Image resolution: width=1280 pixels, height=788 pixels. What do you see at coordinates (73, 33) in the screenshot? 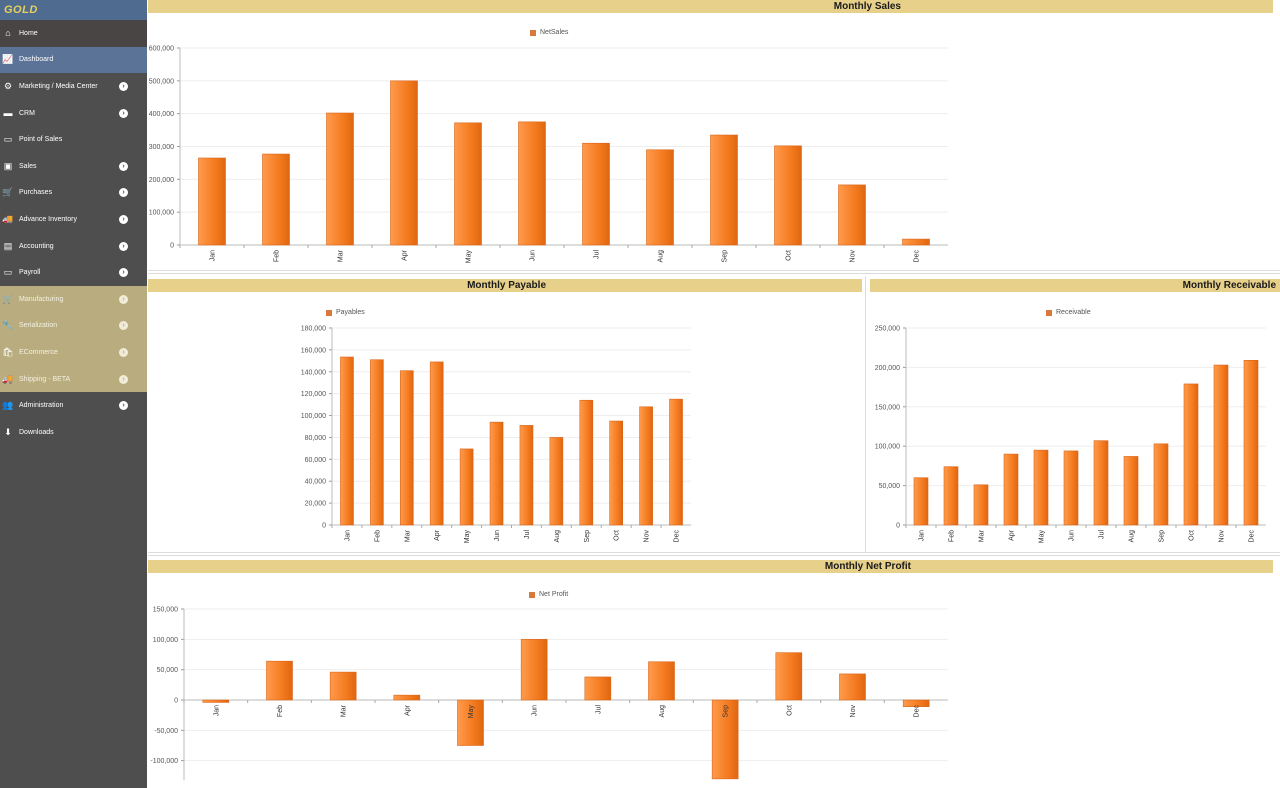
I see `sidebar-item-home: ⌂ Home` at bounding box center [73, 33].